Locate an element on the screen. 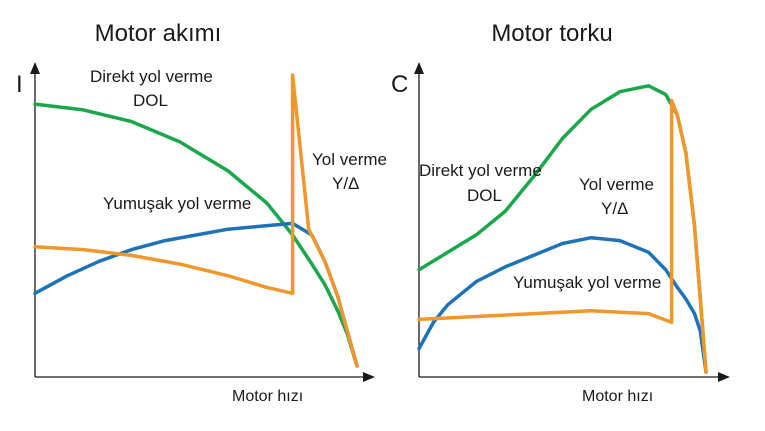  panel2-annotation-dol-line2: DOL is located at coordinates (484, 195).